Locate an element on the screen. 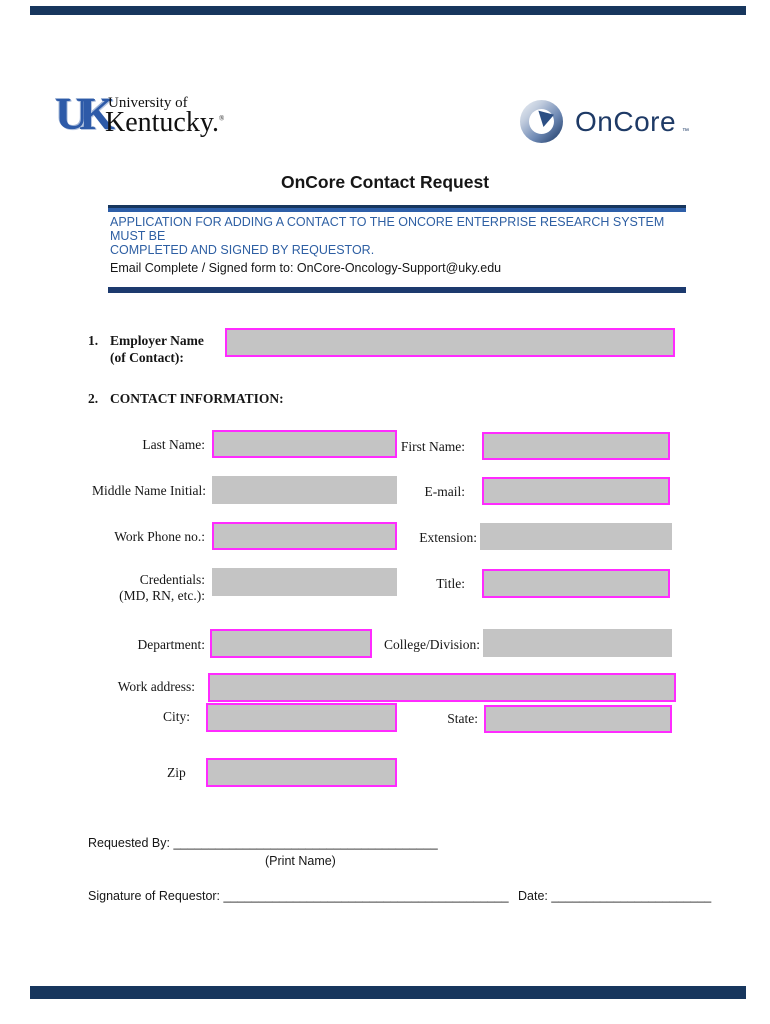  notice-line-2: COMPLETED AND SIGNED BY REQUESTOR. is located at coordinates (242, 250).